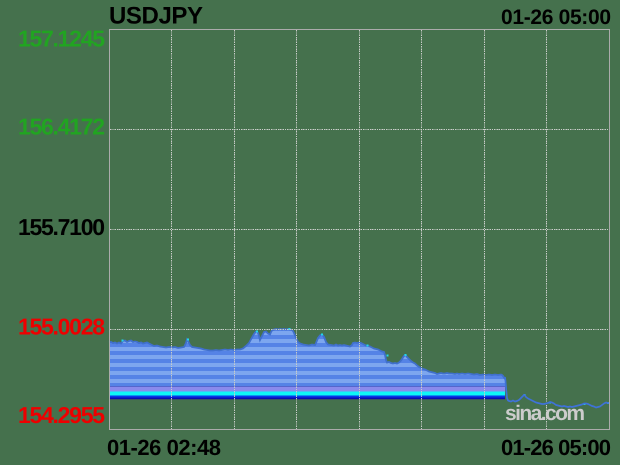 Image resolution: width=620 pixels, height=465 pixels. I want to click on svg-text: sina.com, so click(545, 413).